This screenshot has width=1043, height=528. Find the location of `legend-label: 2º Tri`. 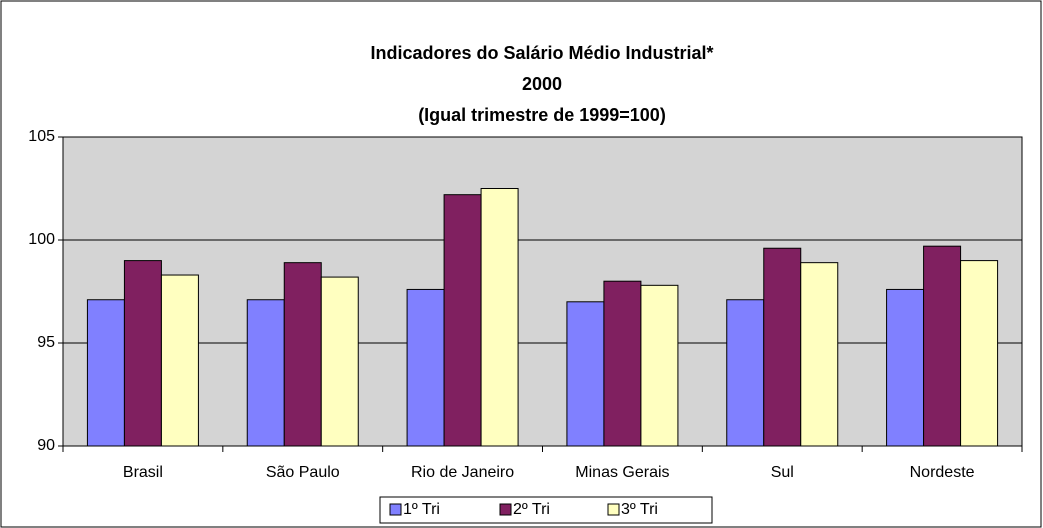

legend-label: 2º Tri is located at coordinates (531, 509).